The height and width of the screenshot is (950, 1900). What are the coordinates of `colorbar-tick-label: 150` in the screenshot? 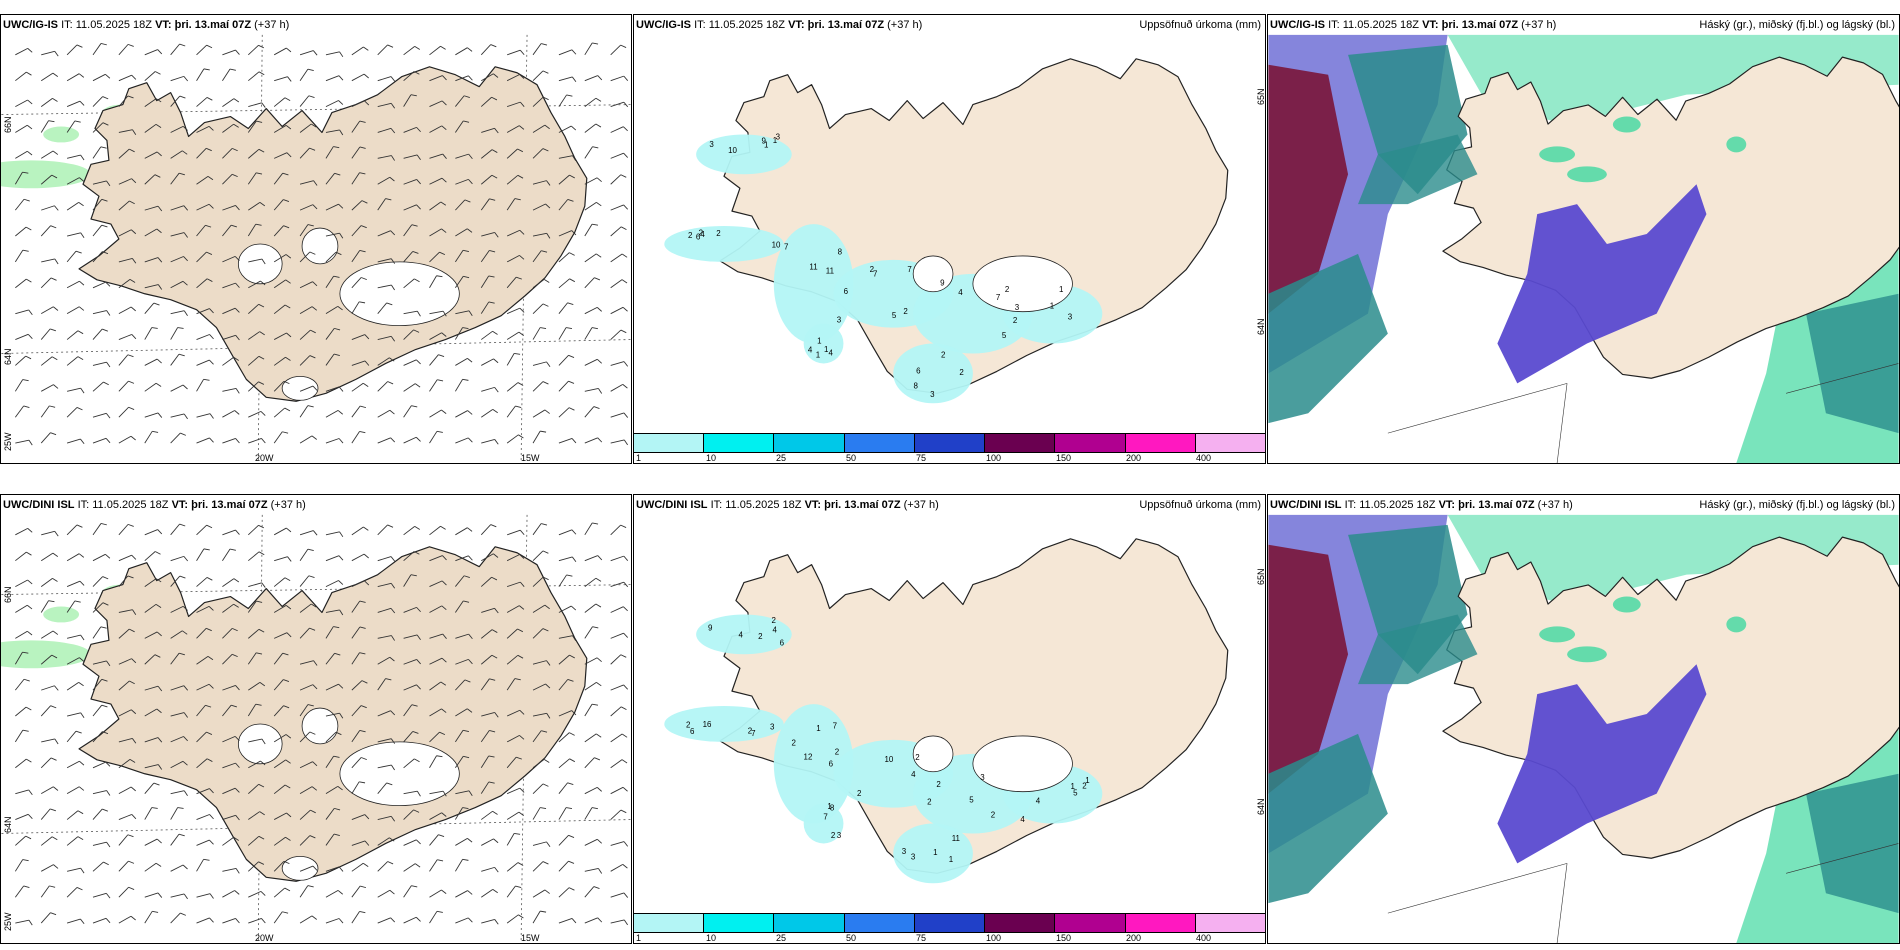 It's located at (1064, 938).